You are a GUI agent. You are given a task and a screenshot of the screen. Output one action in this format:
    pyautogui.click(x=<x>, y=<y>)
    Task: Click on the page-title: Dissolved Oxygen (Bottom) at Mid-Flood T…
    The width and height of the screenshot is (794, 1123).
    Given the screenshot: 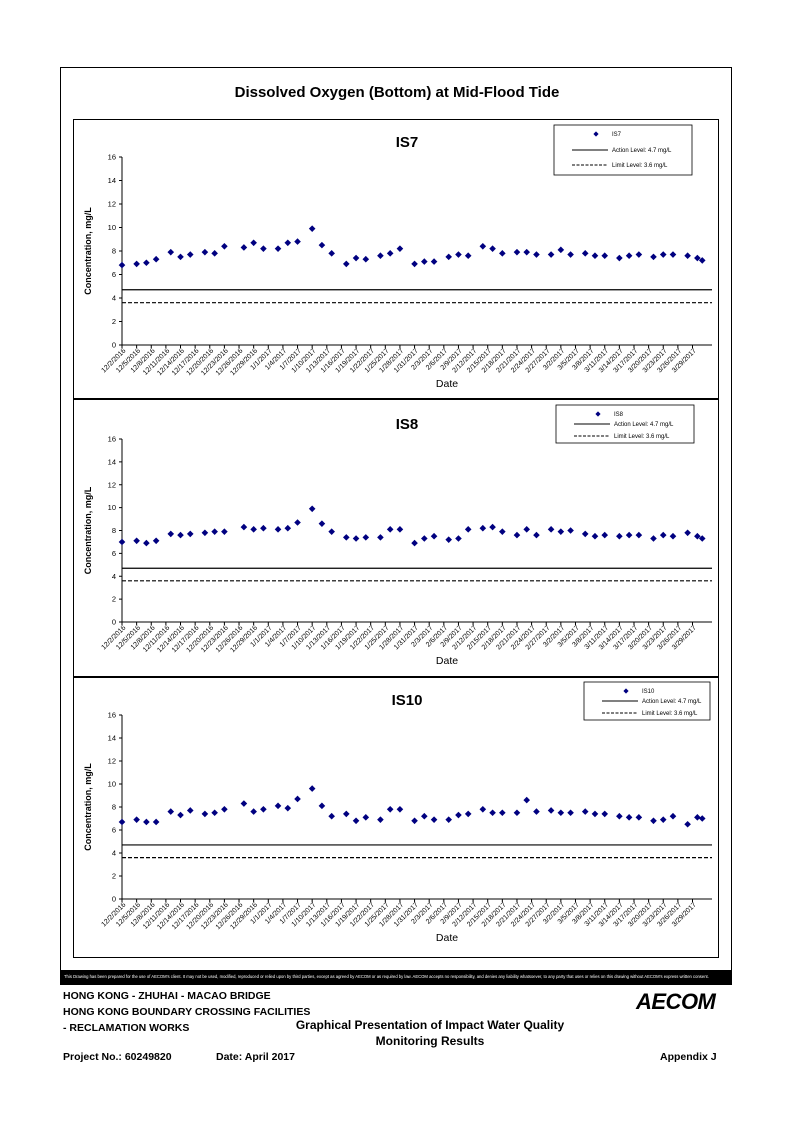 What is the action you would take?
    pyautogui.click(x=397, y=92)
    